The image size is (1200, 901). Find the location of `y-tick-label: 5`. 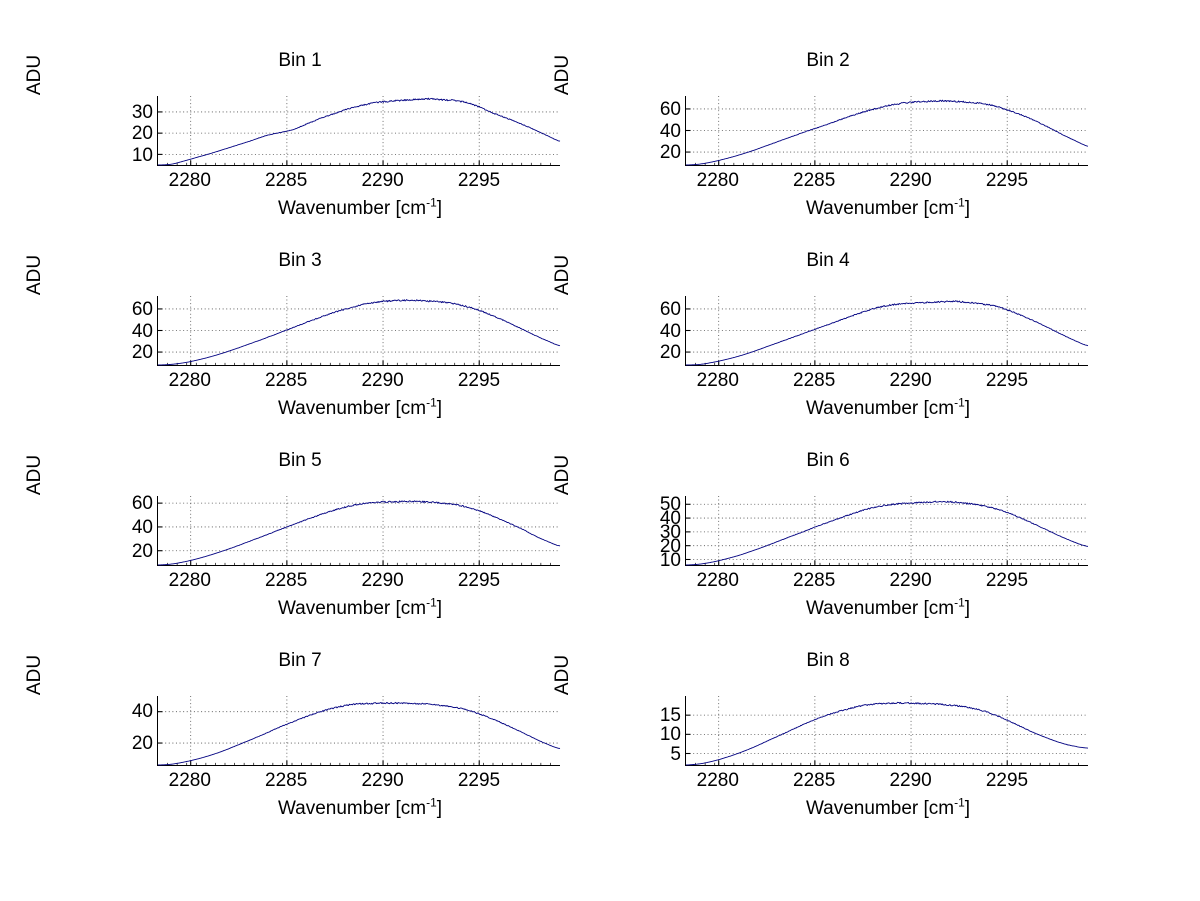

y-tick-label: 5 is located at coordinates (675, 754).